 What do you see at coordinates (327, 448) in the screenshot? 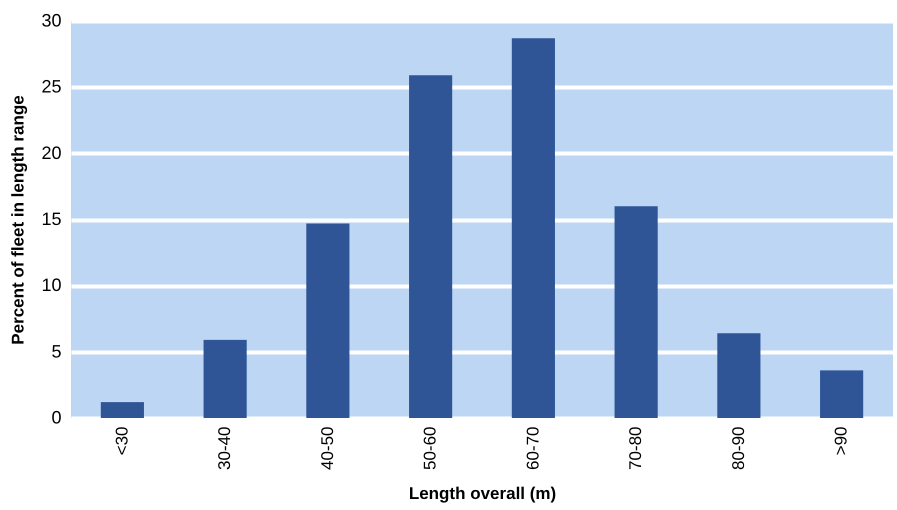
I see `x-tick-label: 40-50` at bounding box center [327, 448].